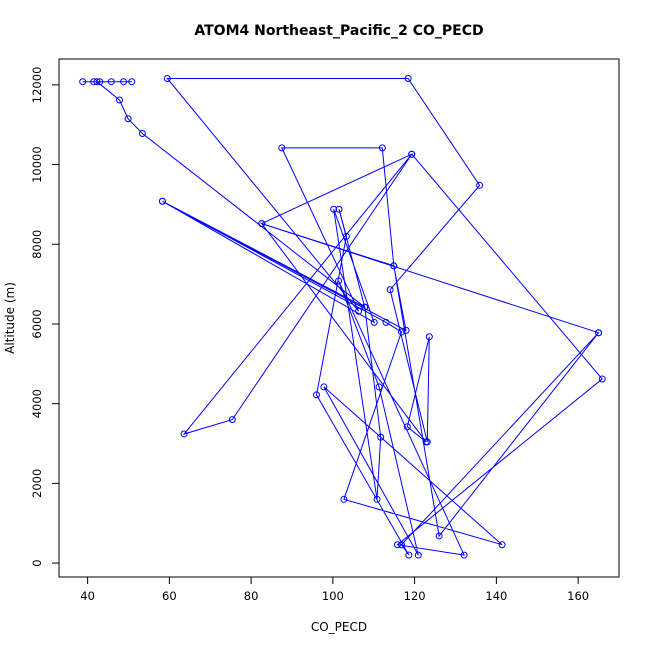  What do you see at coordinates (333, 596) in the screenshot?
I see `x-tick-label: 100` at bounding box center [333, 596].